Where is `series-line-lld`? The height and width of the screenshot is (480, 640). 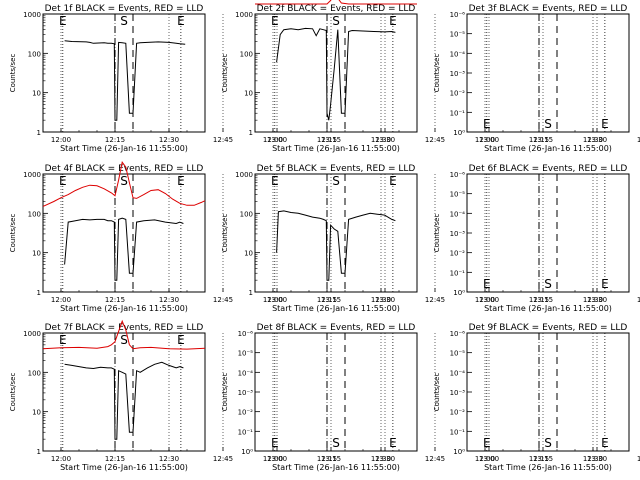
series-line-lld is located at coordinates (124, 334).